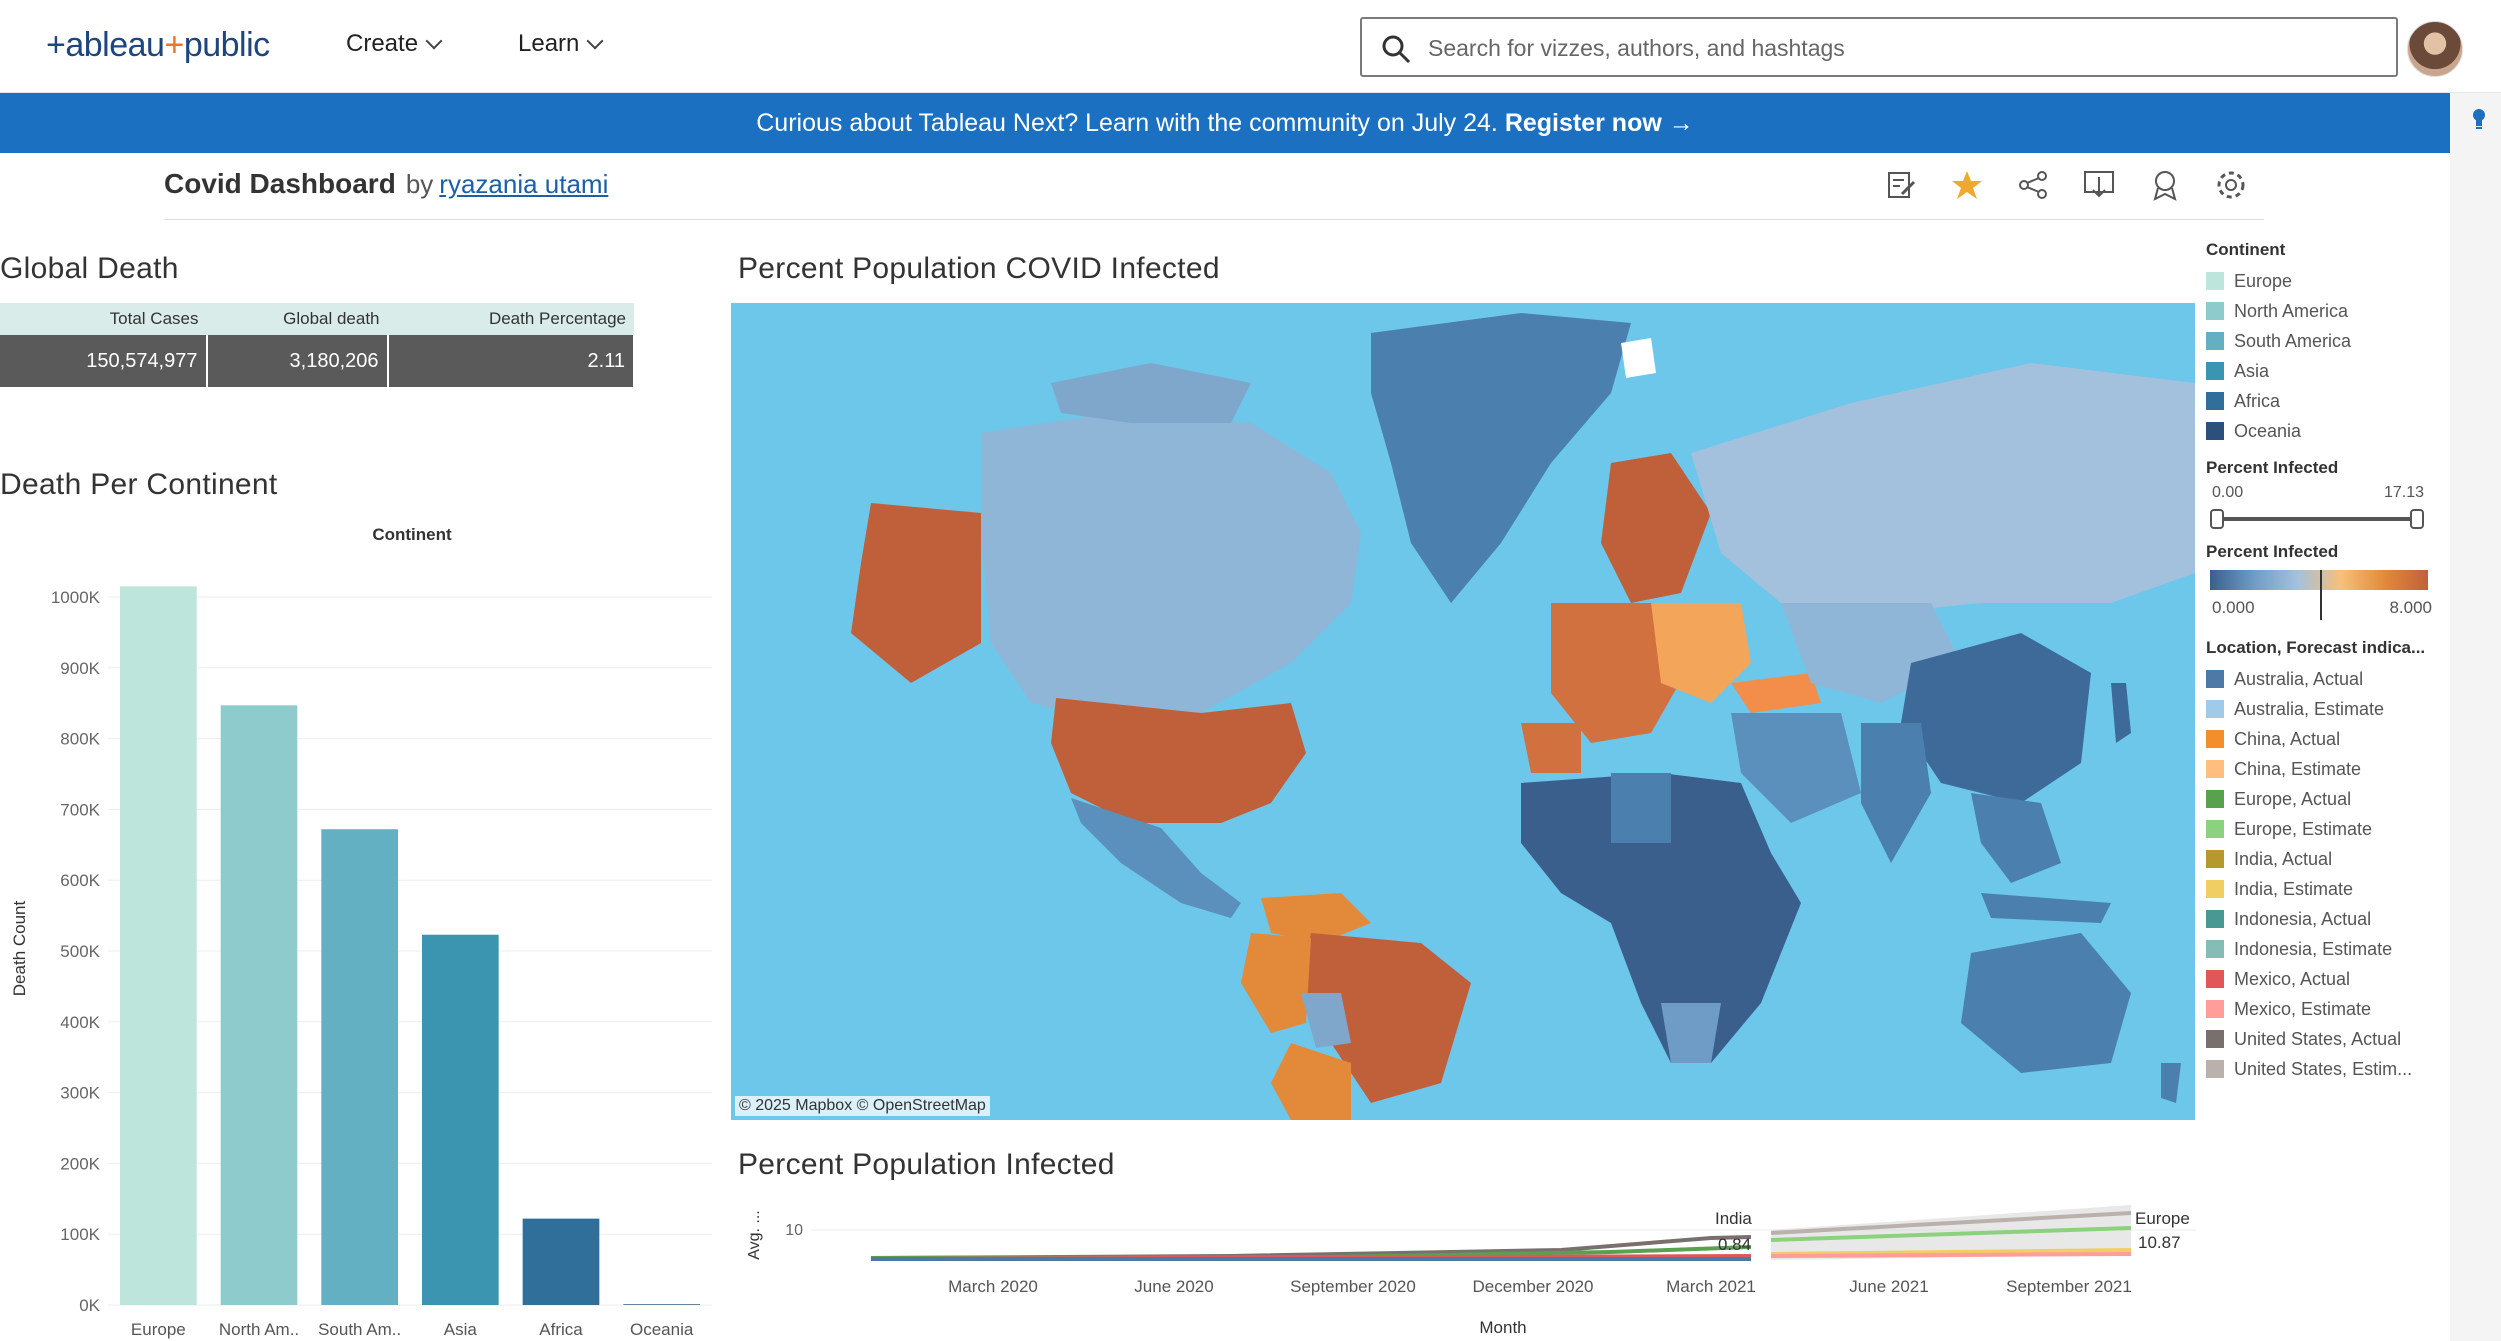 The height and width of the screenshot is (1341, 2501). What do you see at coordinates (1151, 393) in the screenshot?
I see `map-region-arctic-islands` at bounding box center [1151, 393].